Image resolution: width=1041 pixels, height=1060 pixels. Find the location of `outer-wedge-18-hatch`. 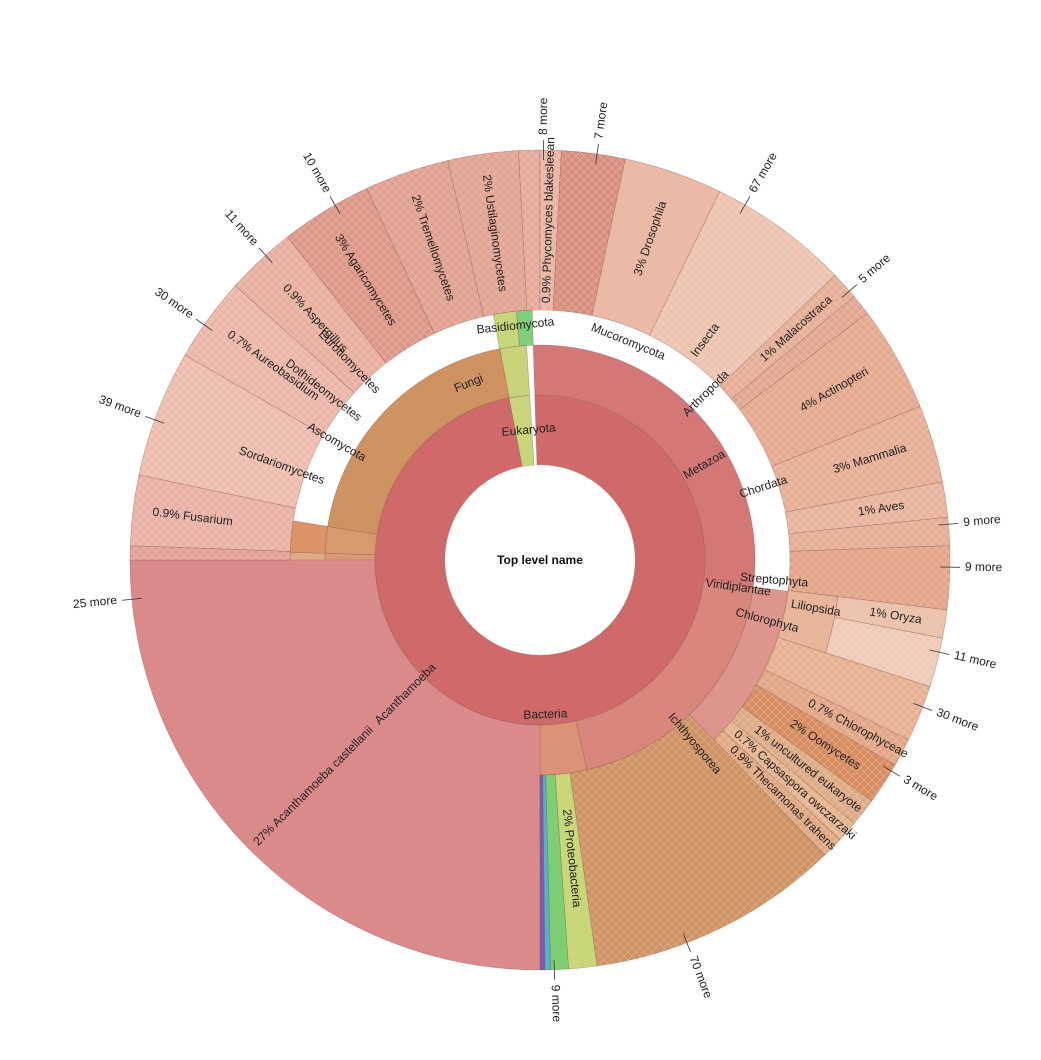

outer-wedge-18-hatch is located at coordinates (866, 507).